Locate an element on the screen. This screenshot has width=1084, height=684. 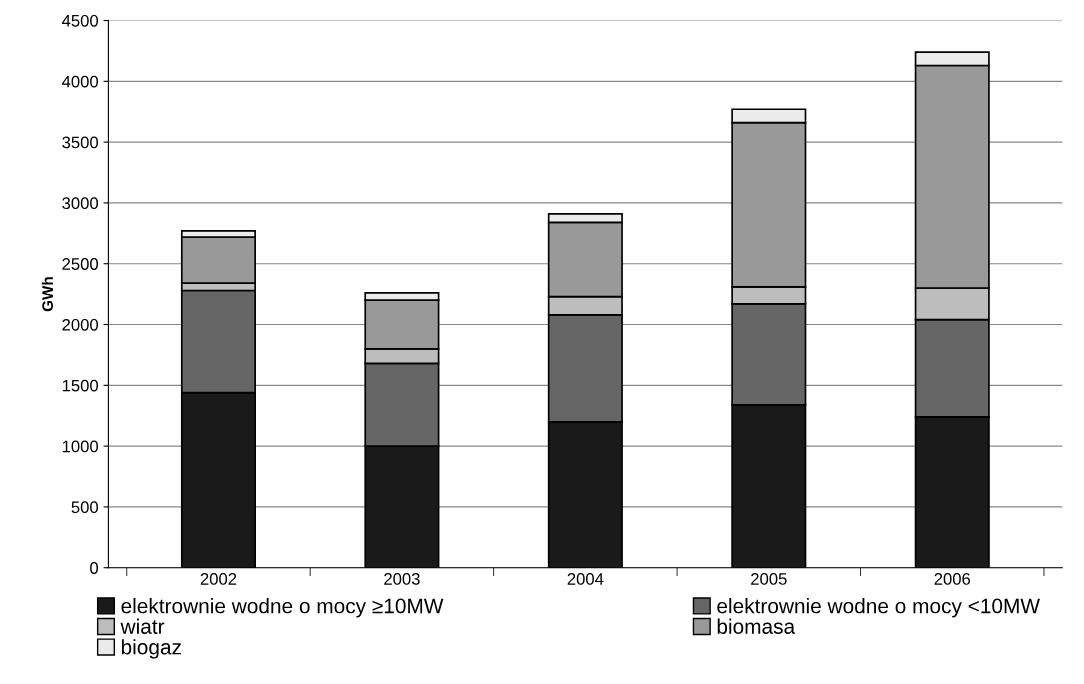
x-tick-label: 2003 is located at coordinates (402, 579).